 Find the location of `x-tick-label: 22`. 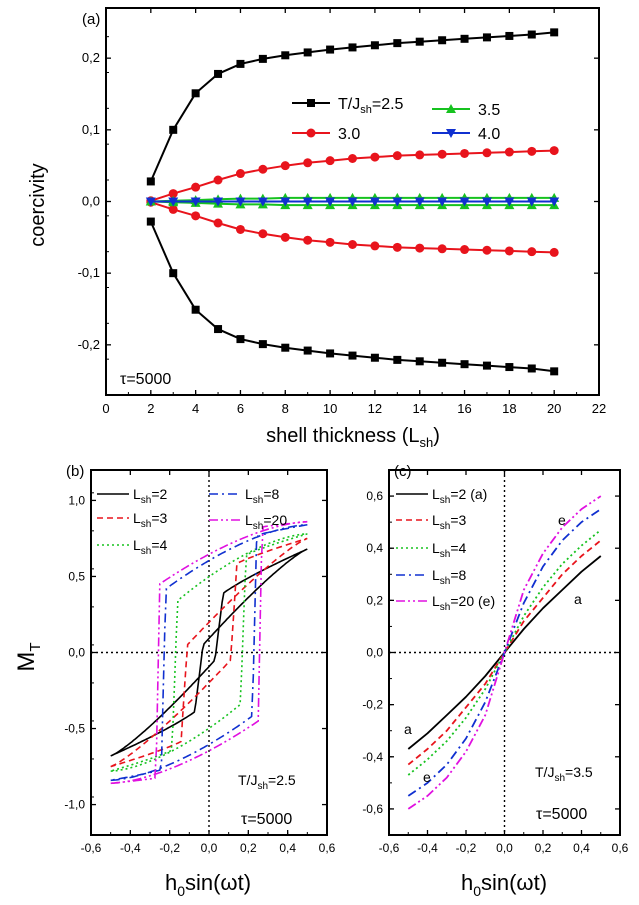

x-tick-label: 22 is located at coordinates (599, 408).